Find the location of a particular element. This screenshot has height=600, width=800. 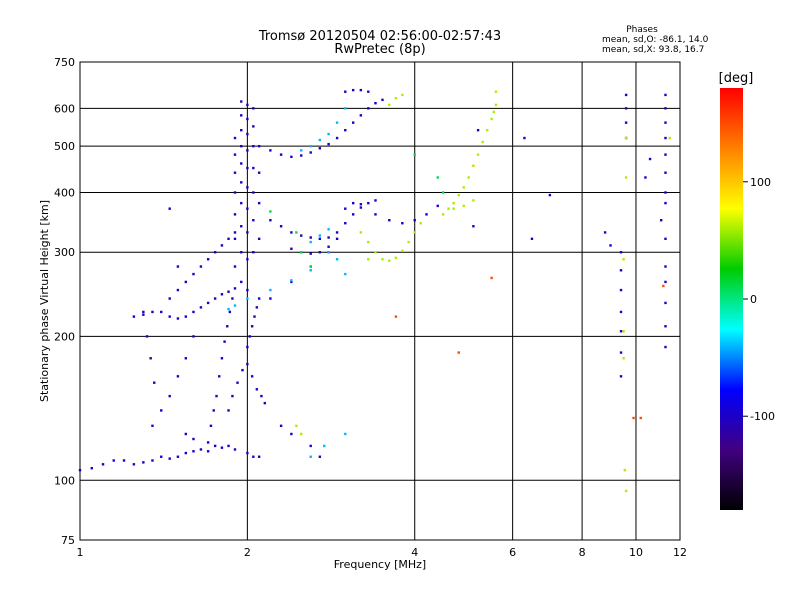

colorbar-tick-label: 100 is located at coordinates (760, 182).